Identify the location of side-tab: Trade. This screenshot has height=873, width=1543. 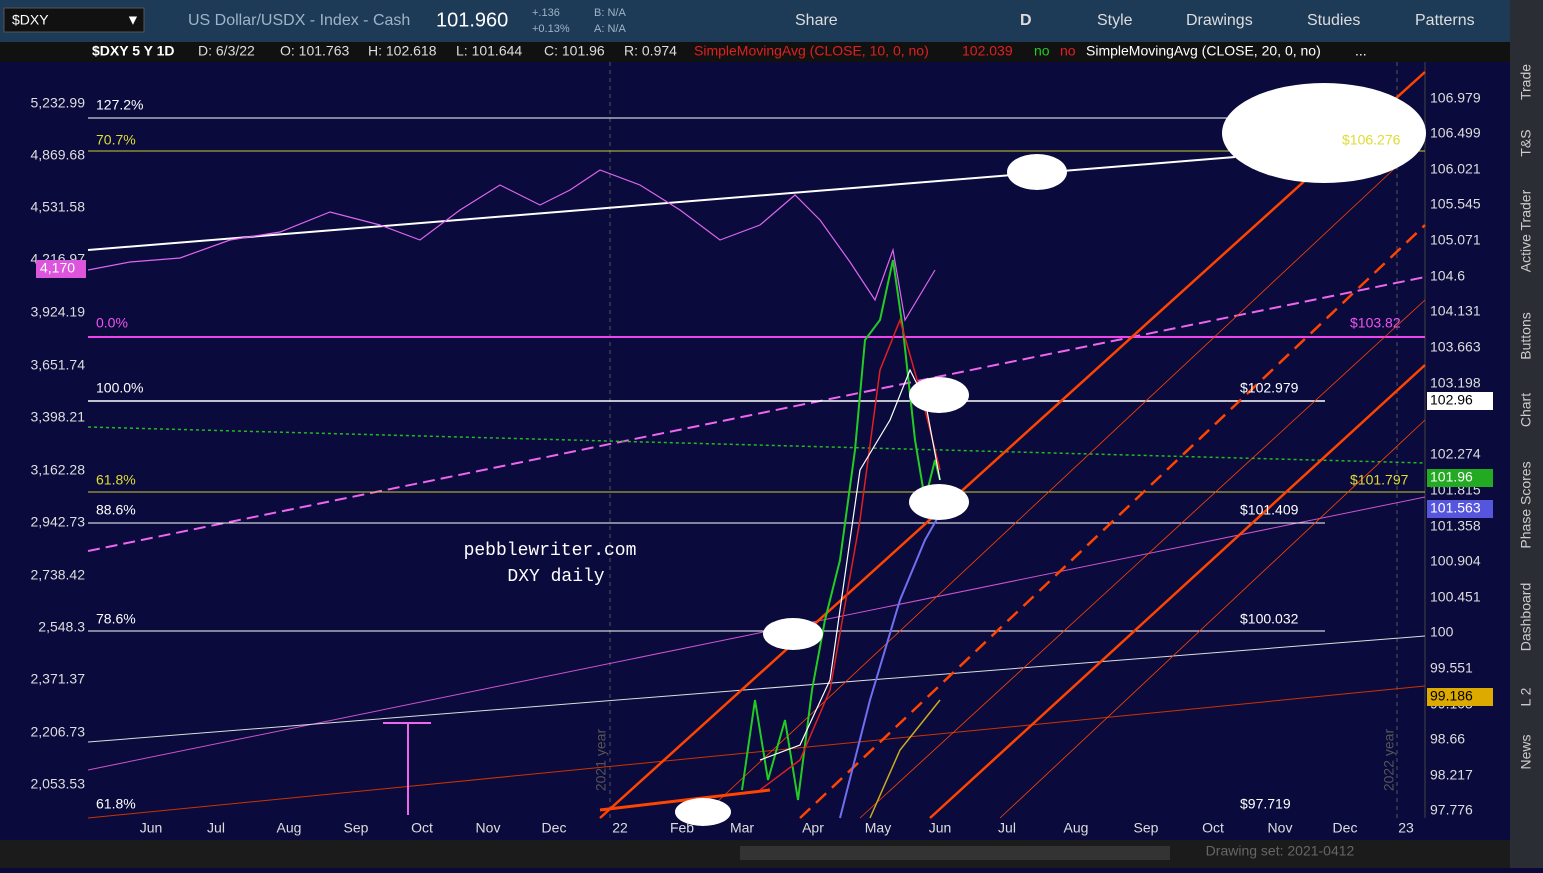
(1526, 82).